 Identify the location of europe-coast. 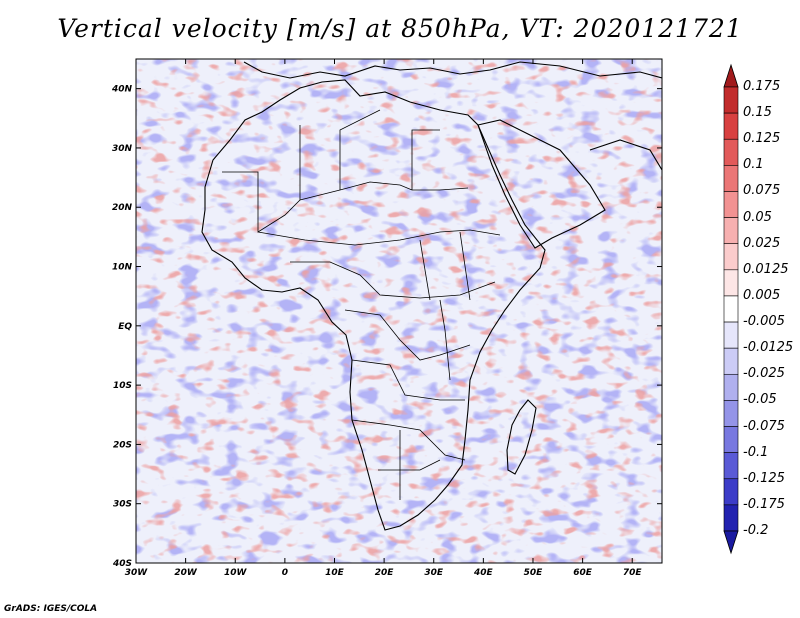
(452, 70).